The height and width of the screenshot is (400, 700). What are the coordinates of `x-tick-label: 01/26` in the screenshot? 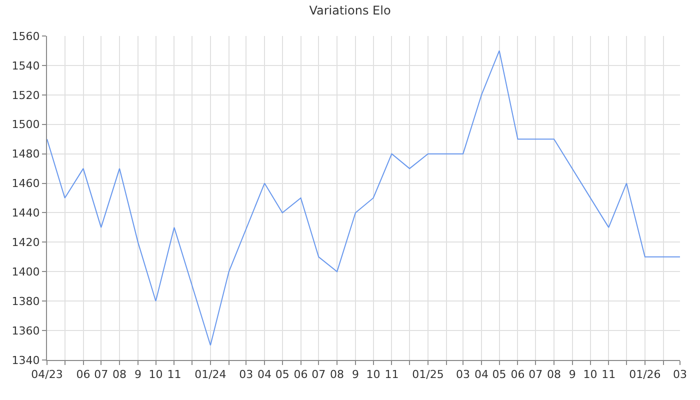 It's located at (645, 375).